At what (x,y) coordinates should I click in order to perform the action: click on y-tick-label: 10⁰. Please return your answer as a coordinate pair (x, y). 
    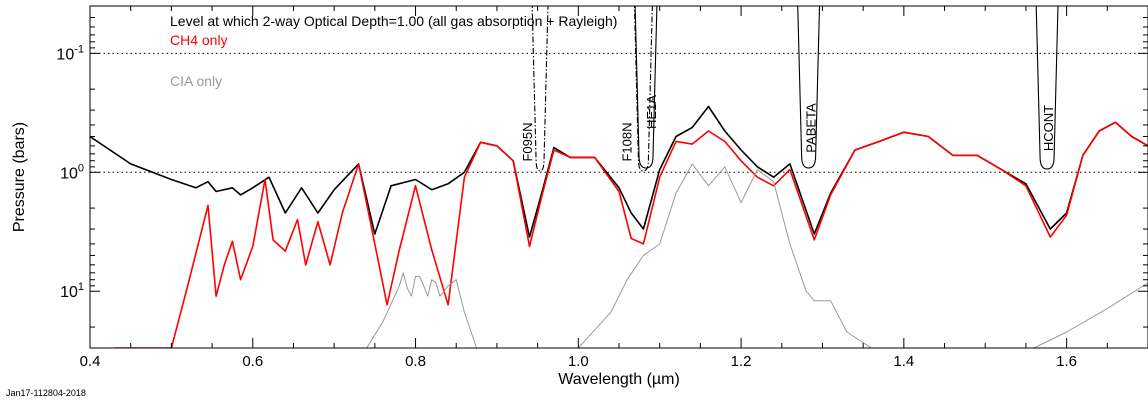
    Looking at the image, I should click on (72, 172).